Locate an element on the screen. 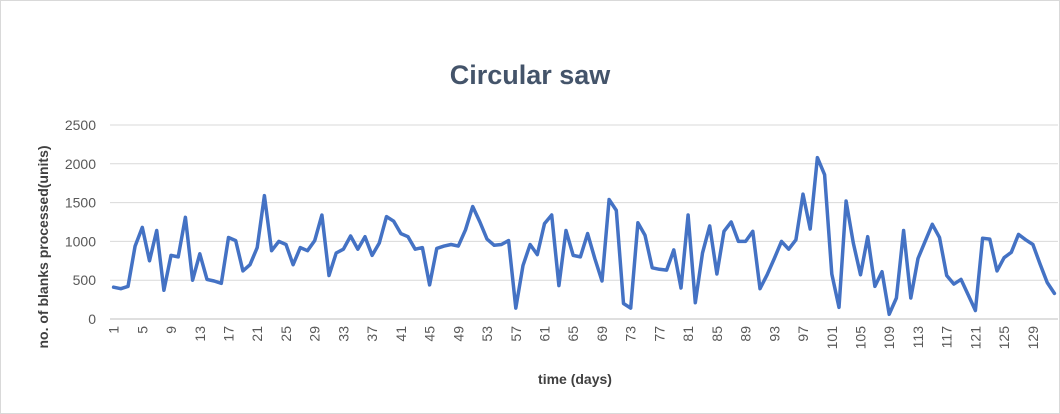 The height and width of the screenshot is (414, 1060). x-tick-label: 109 is located at coordinates (889, 338).